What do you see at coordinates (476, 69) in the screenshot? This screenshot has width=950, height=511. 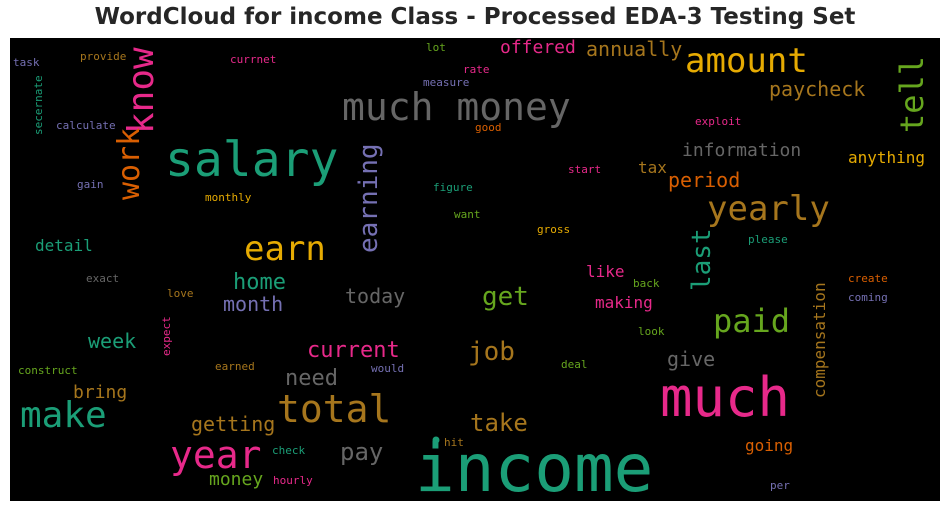 I see `word-rate: rate` at bounding box center [476, 69].